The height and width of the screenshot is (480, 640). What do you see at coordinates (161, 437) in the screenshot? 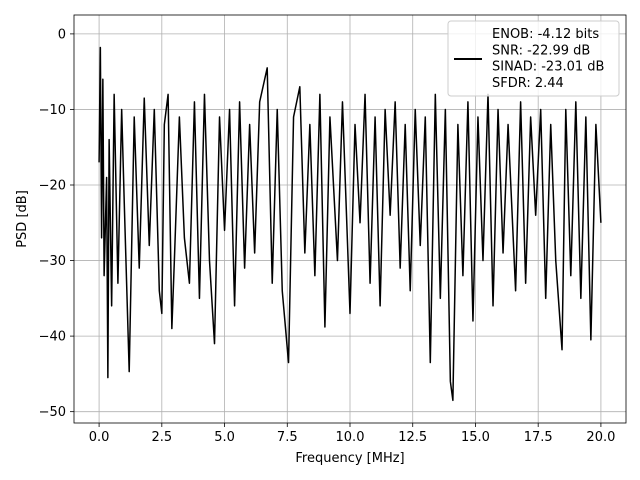
I see `x-tick-label: 2.5` at bounding box center [161, 437].